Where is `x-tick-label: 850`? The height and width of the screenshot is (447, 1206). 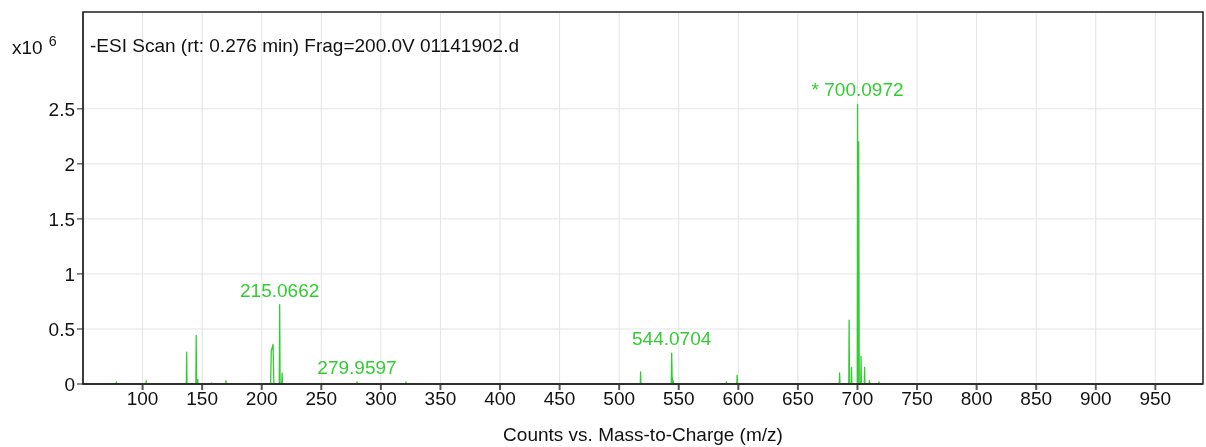 x-tick-label: 850 is located at coordinates (1036, 399).